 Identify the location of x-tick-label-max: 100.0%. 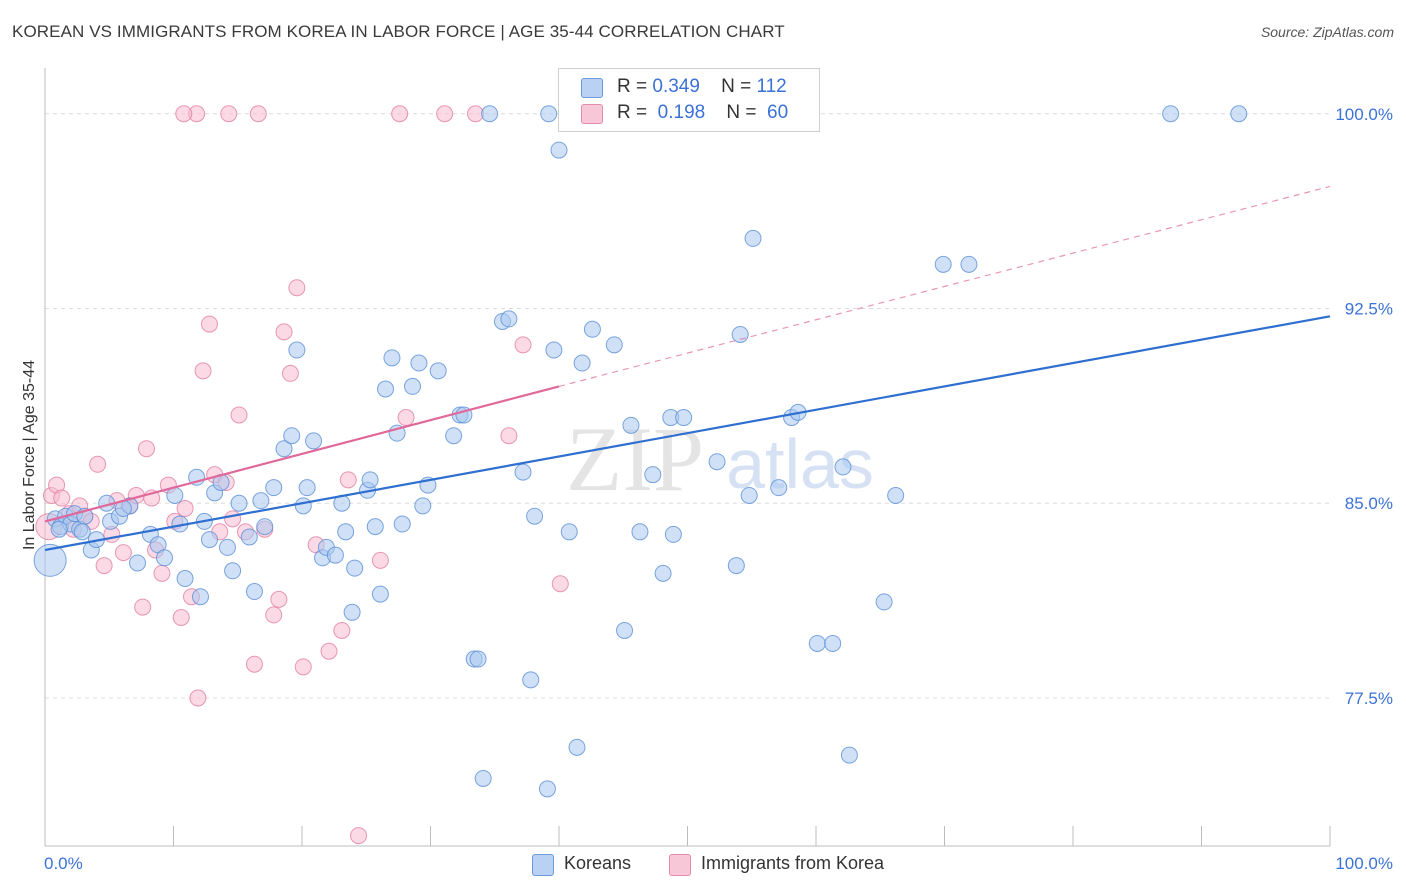
(1364, 863).